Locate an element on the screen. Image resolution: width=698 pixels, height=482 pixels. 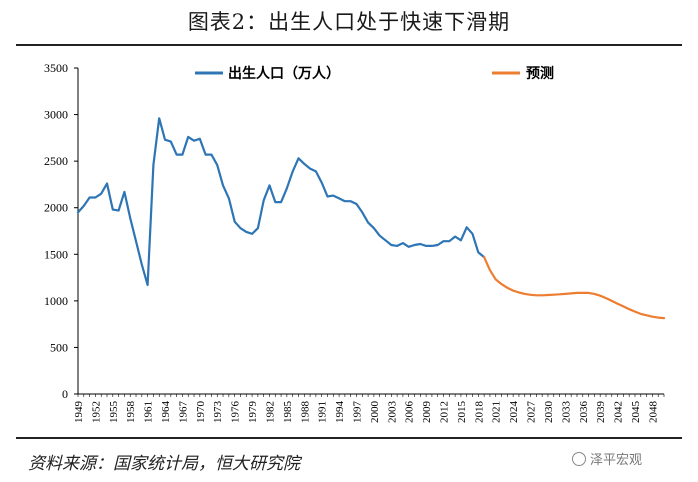
x-tick-label: 2000 is located at coordinates (375, 412).